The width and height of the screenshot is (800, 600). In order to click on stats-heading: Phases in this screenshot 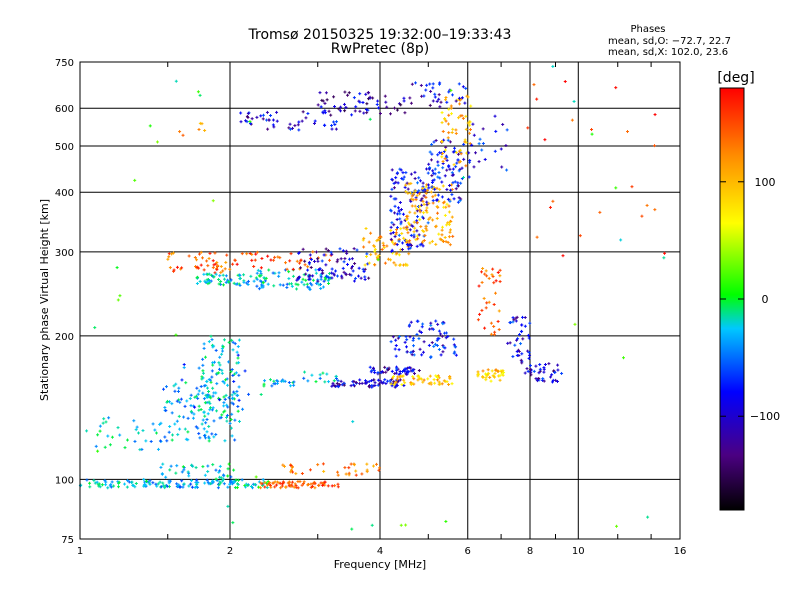, I will do `click(647, 29)`.